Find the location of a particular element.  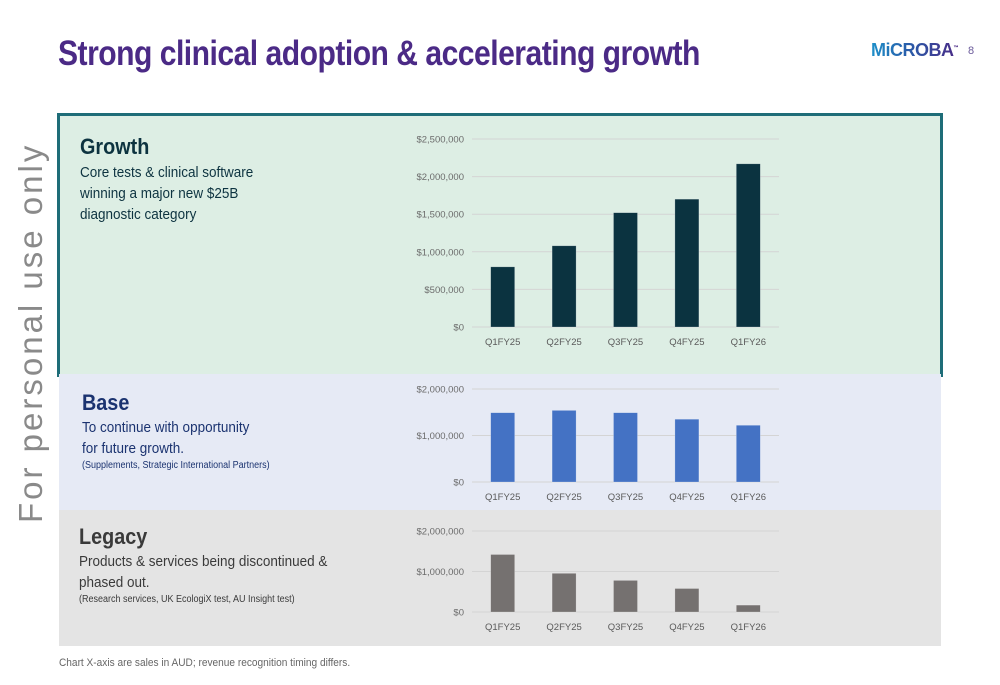

trademark-mark: ™ is located at coordinates (956, 48).